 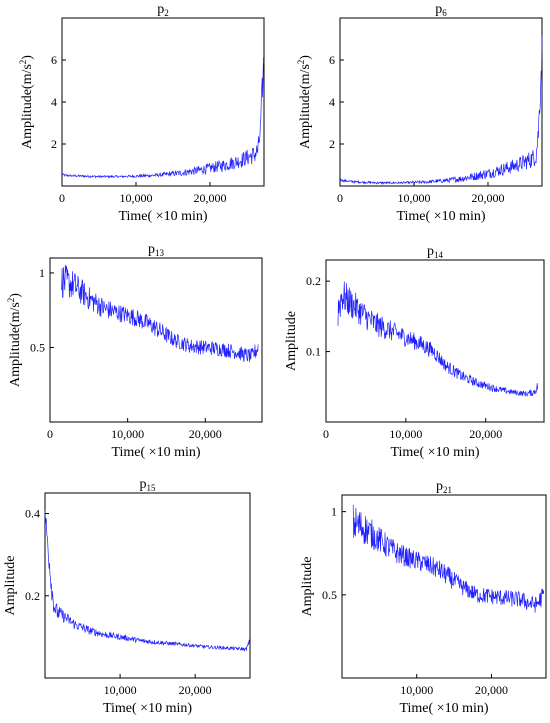 I want to click on chart-title: p2, so click(x=163, y=10).